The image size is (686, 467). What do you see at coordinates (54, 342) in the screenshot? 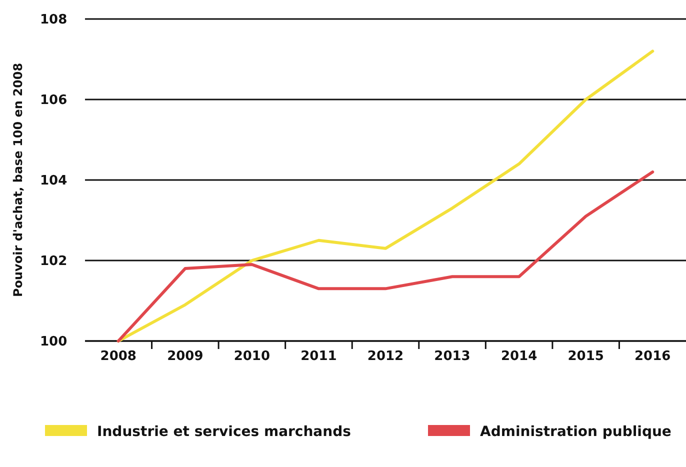
I see `y-tick-label: 100` at bounding box center [54, 342].